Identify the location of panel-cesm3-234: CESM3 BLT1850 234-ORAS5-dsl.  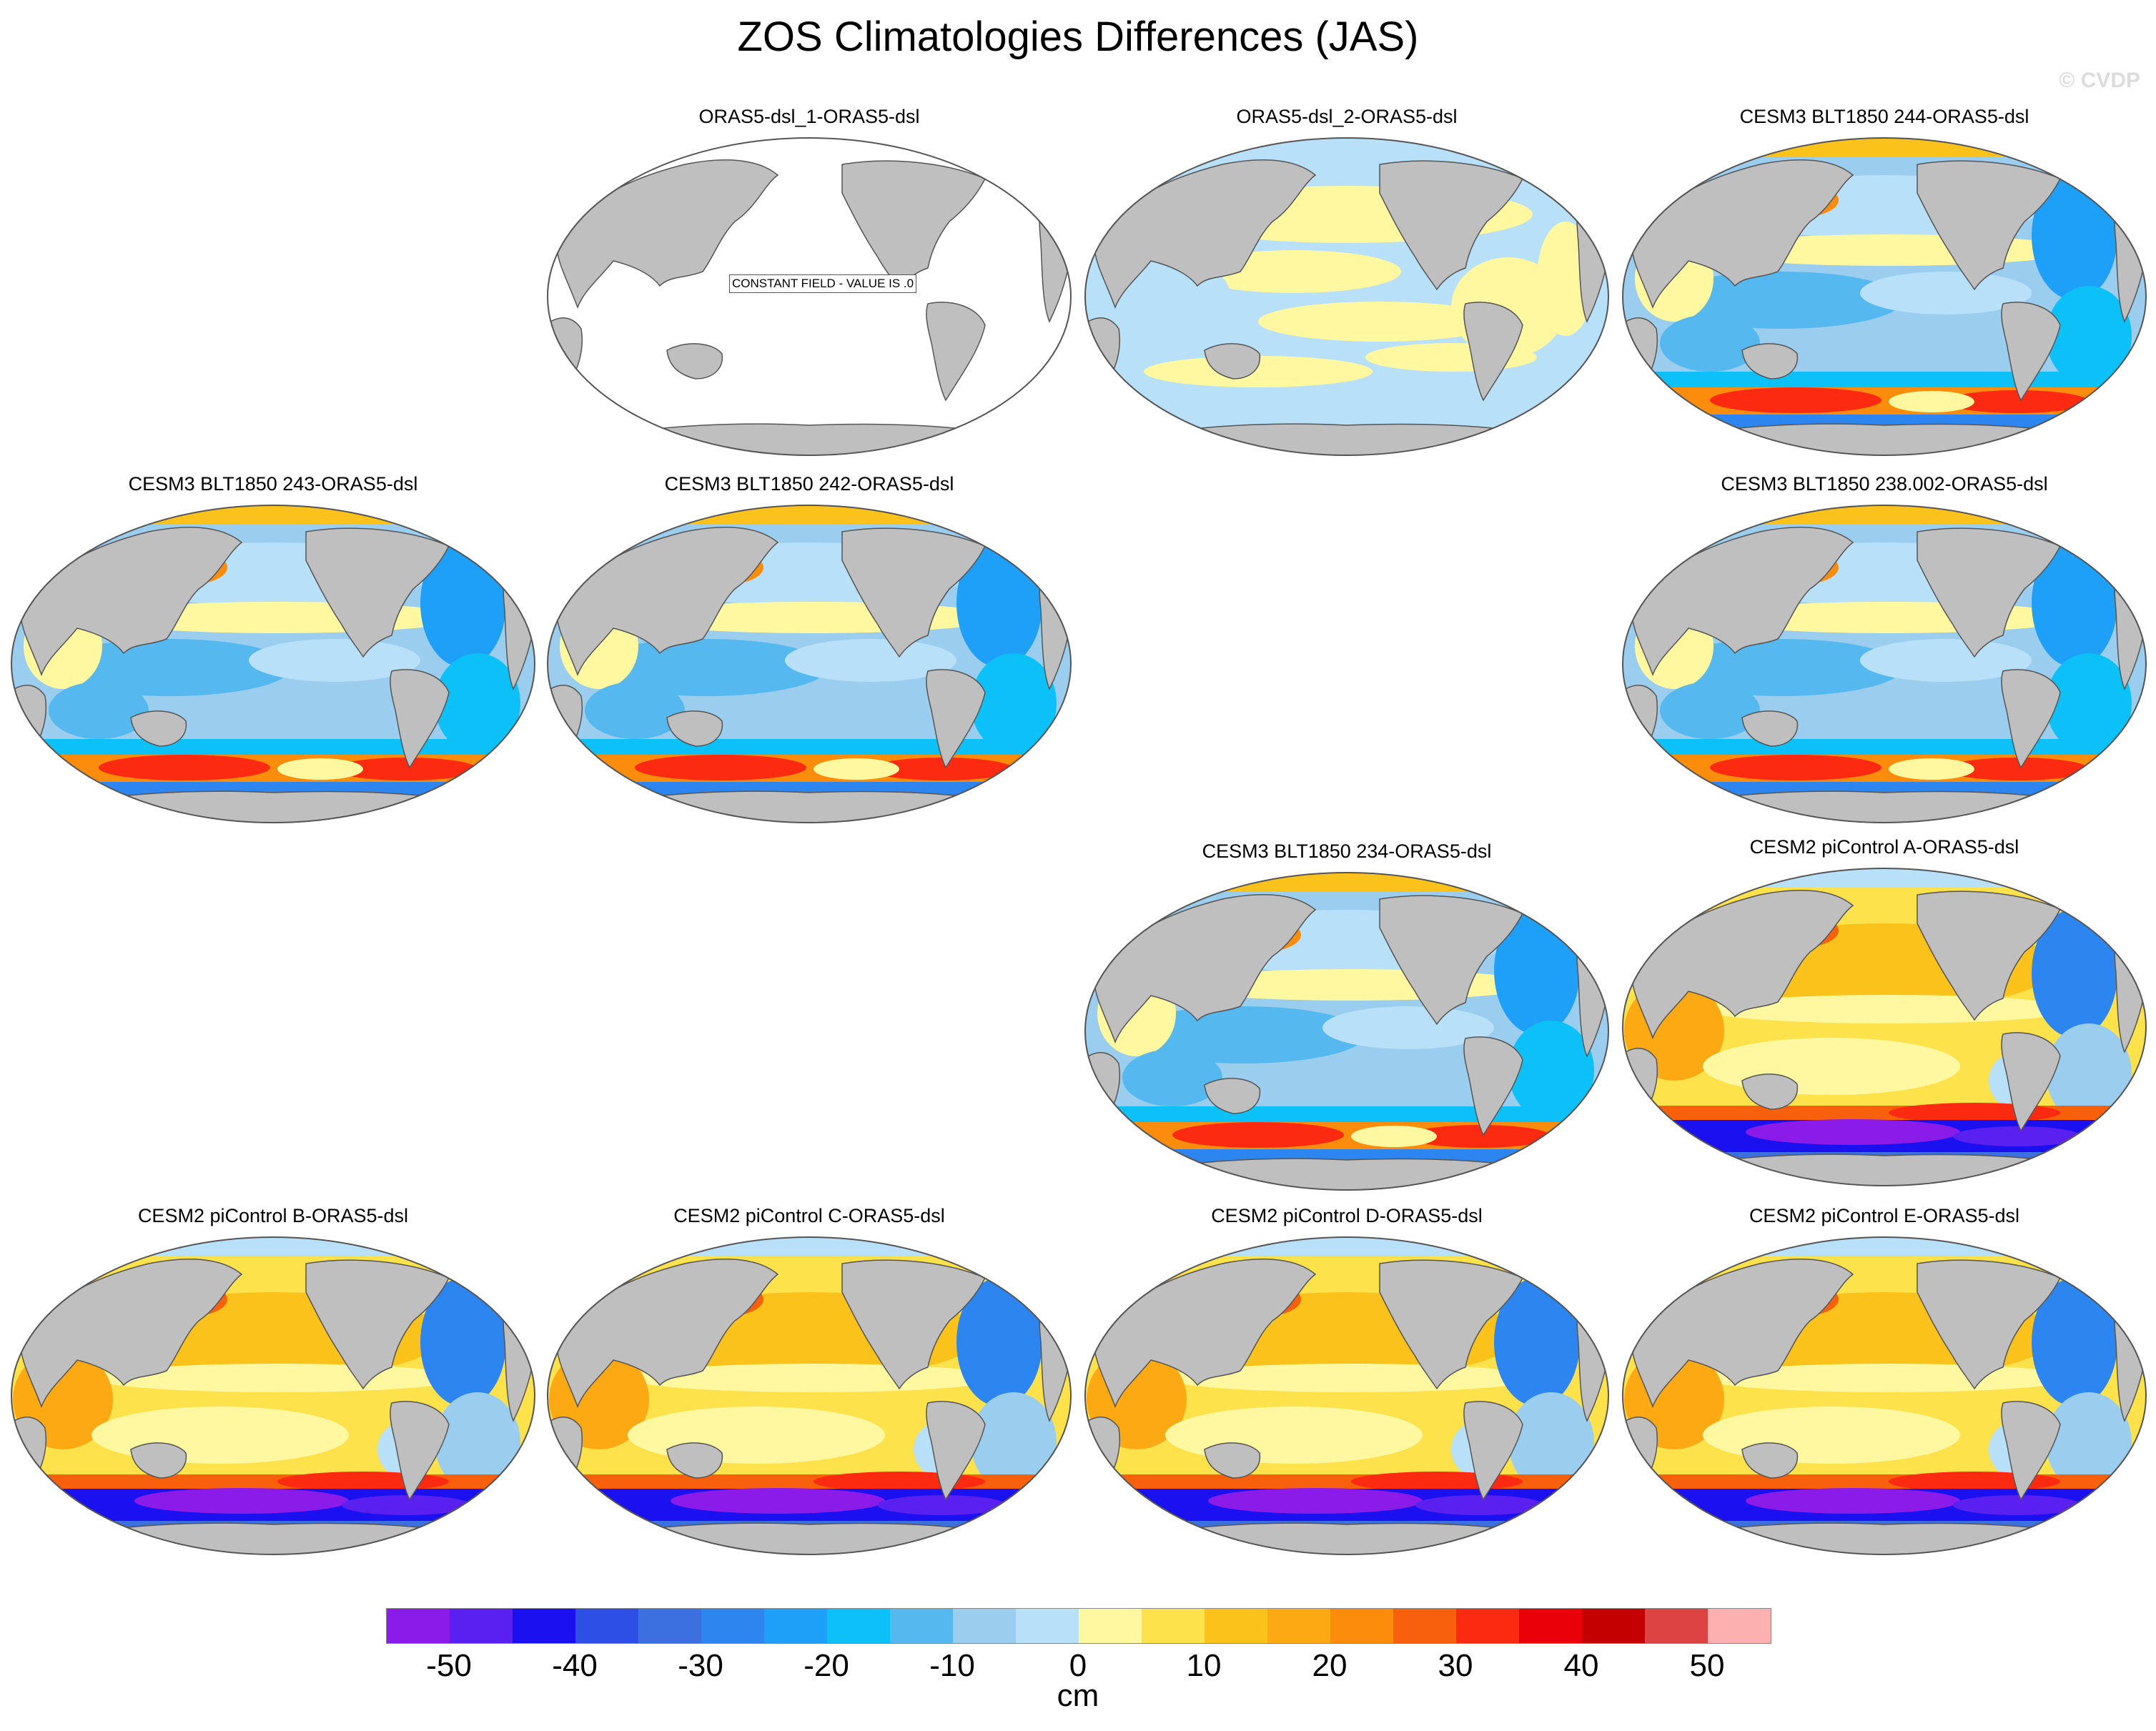
(1346, 1019).